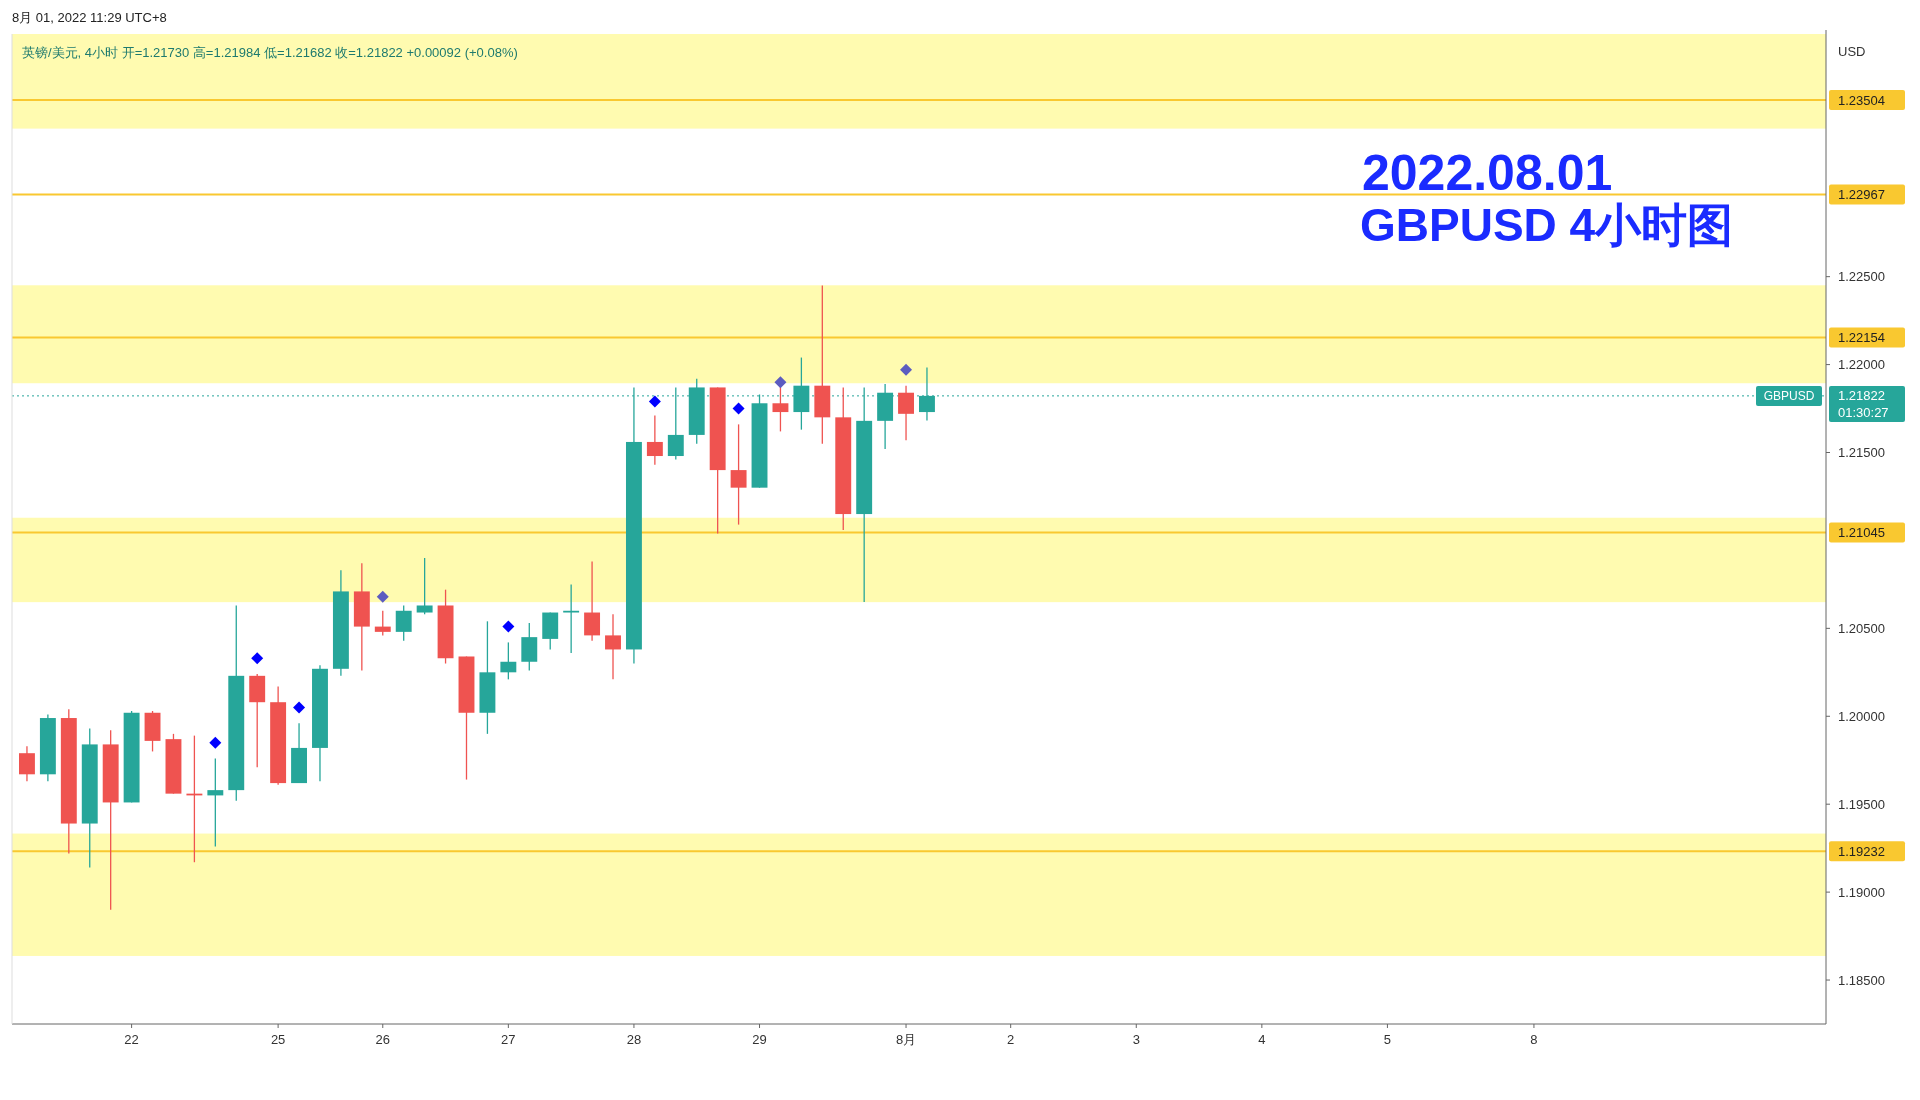 The height and width of the screenshot is (1100, 1920). I want to click on text: 01:30:27, so click(1863, 413).